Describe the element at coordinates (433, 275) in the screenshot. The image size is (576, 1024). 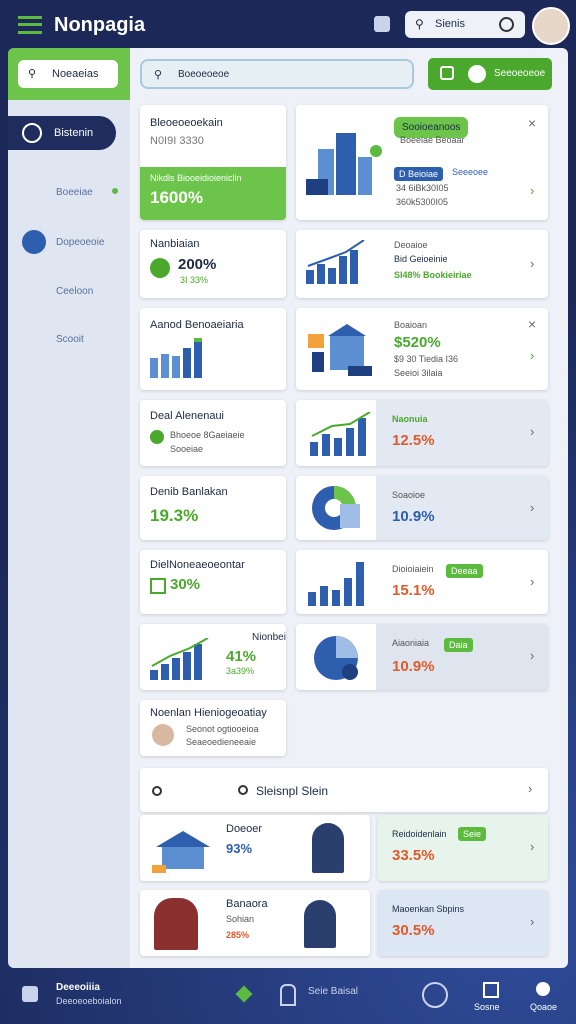
I see `detail-line: SI48% Bookieiriae` at that location.